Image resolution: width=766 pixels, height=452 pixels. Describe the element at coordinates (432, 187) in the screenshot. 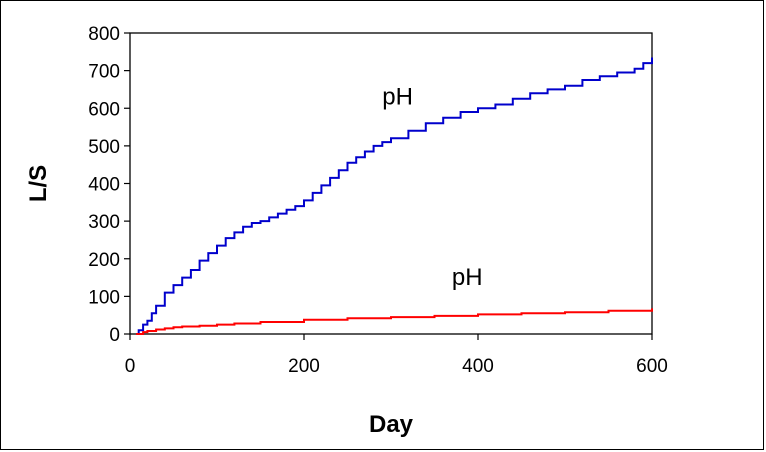

I see `series-annotations: pH pH` at that location.